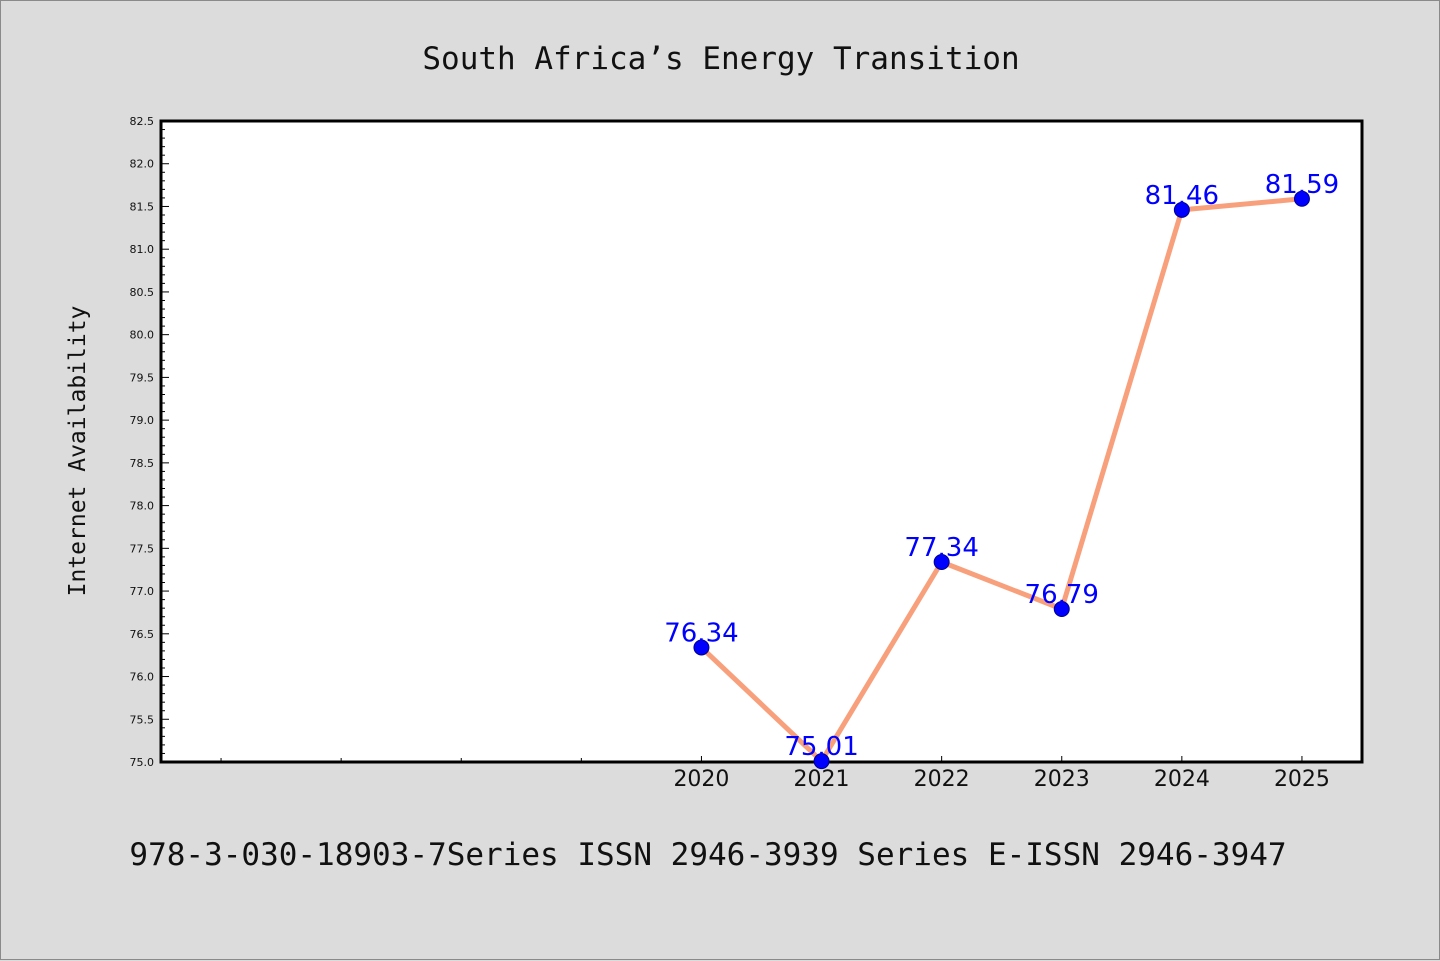 The height and width of the screenshot is (961, 1440). Describe the element at coordinates (1182, 779) in the screenshot. I see `x-tick-label: 2024` at that location.